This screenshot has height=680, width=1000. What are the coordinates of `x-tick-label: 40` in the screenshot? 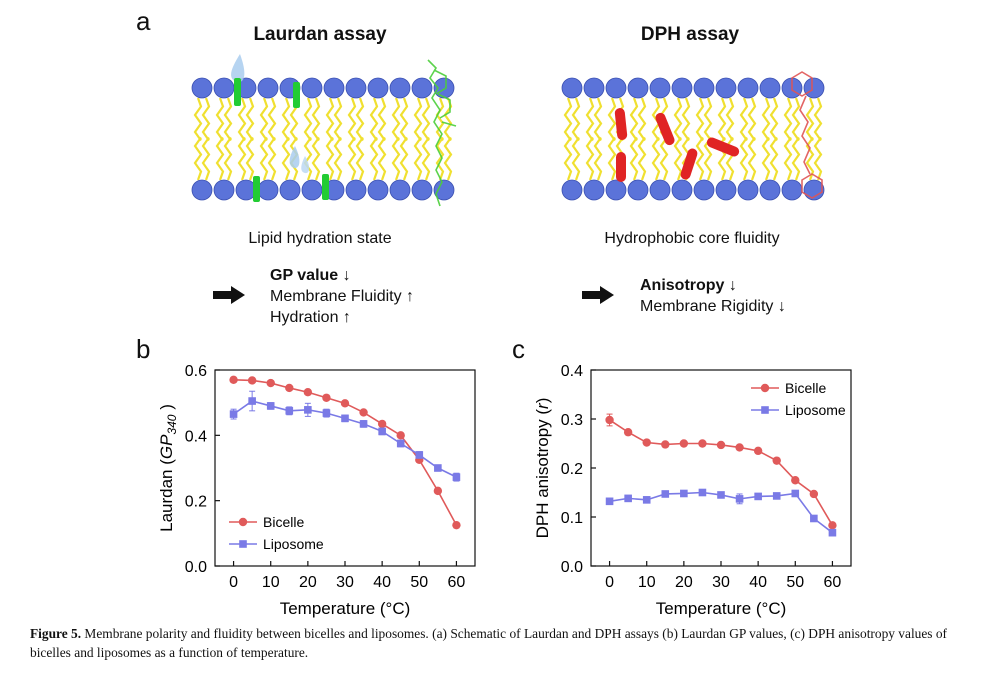 It's located at (382, 582).